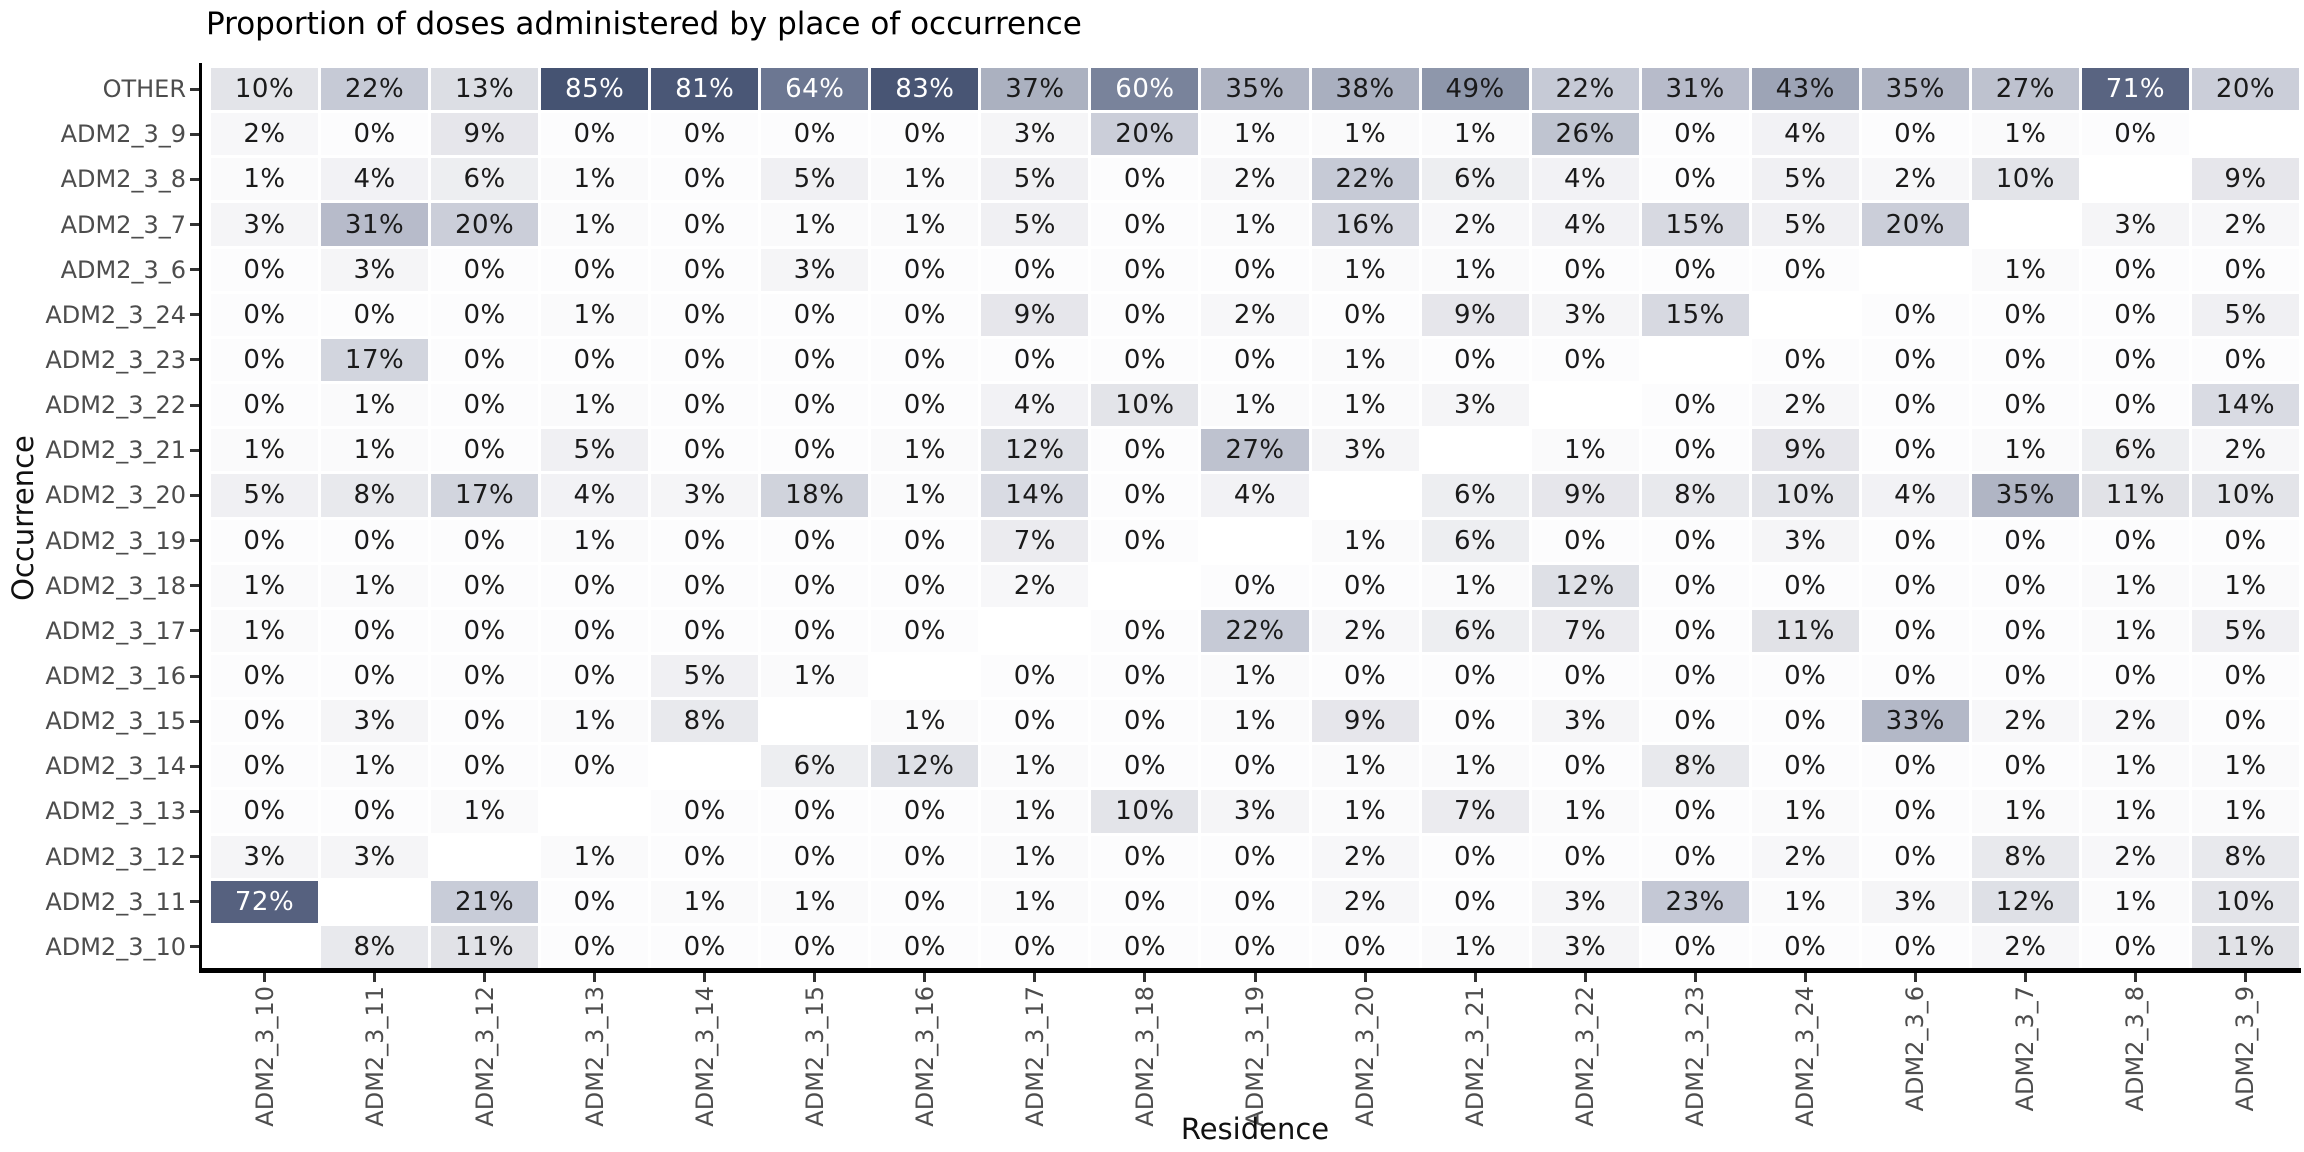 This screenshot has width=2304, height=1152. I want to click on x-tick-label: ADM2_3_15, so click(814, 1056).